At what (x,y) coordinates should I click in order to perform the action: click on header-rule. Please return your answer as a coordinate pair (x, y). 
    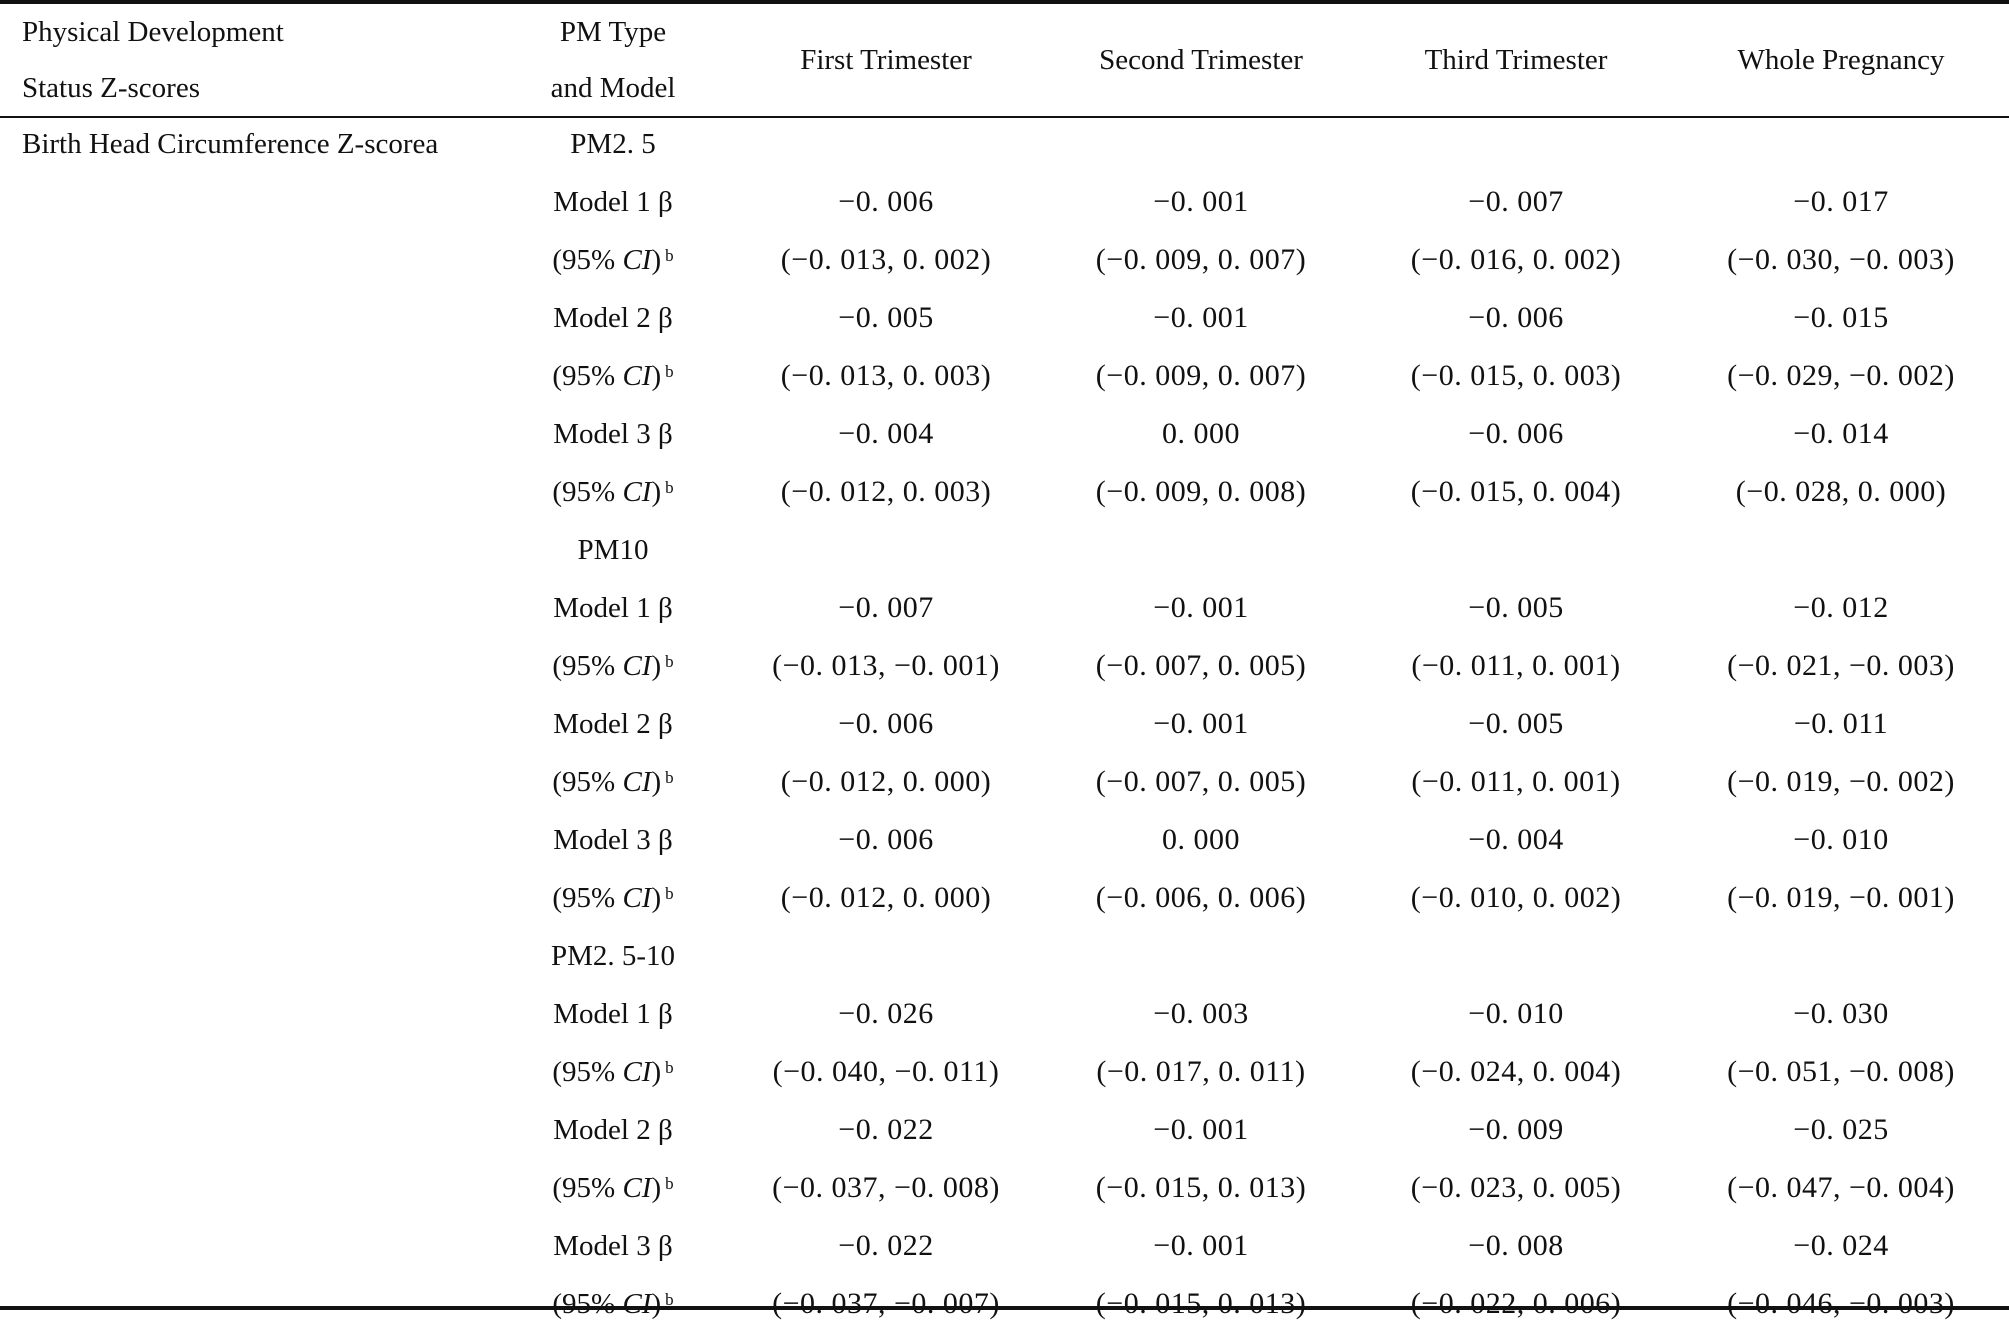
    Looking at the image, I should click on (1004, 117).